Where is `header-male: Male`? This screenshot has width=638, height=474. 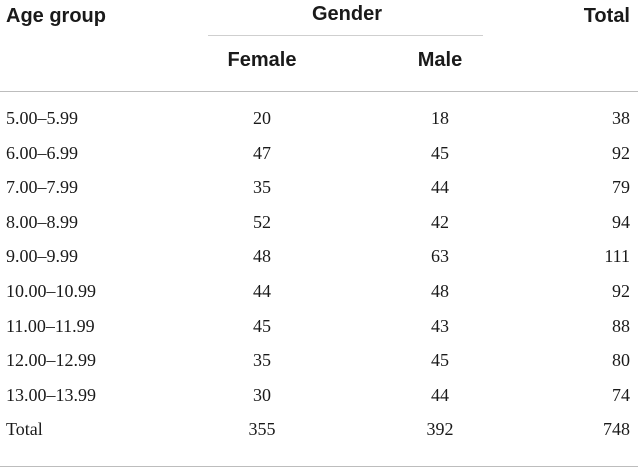 header-male: Male is located at coordinates (440, 60).